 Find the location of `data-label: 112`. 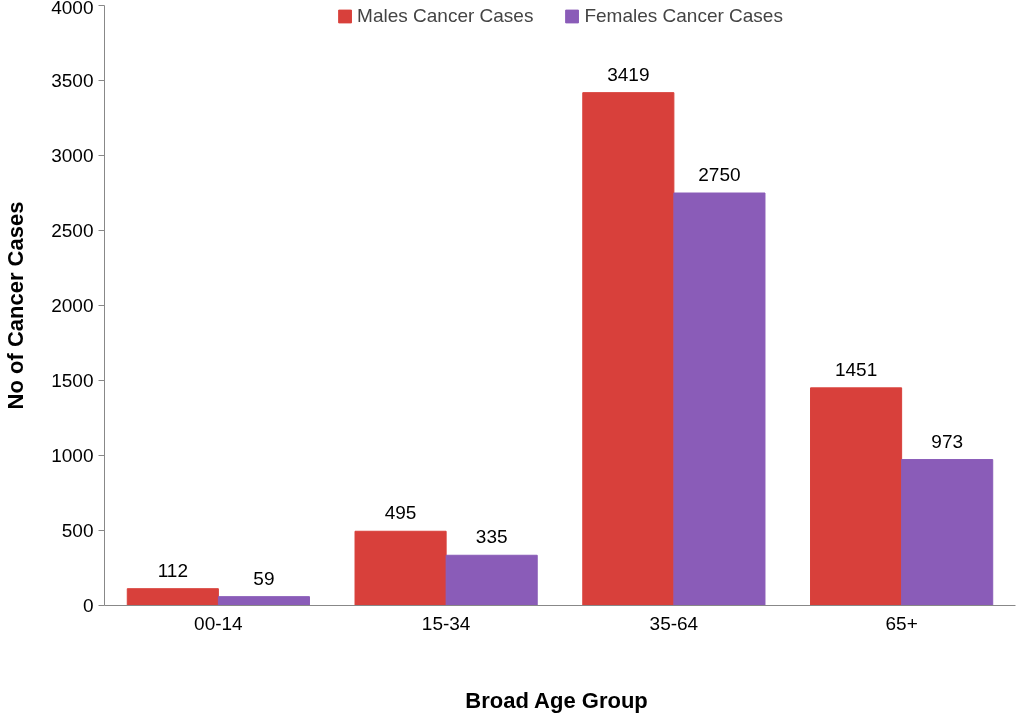

data-label: 112 is located at coordinates (172, 570).